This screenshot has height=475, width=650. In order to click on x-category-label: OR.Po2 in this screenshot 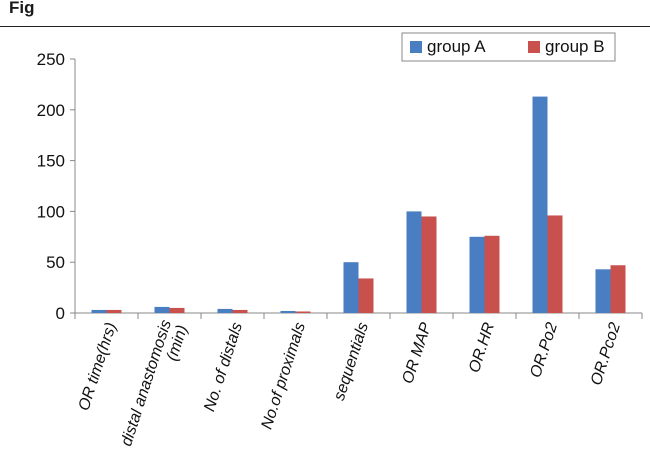, I will do `click(544, 349)`.